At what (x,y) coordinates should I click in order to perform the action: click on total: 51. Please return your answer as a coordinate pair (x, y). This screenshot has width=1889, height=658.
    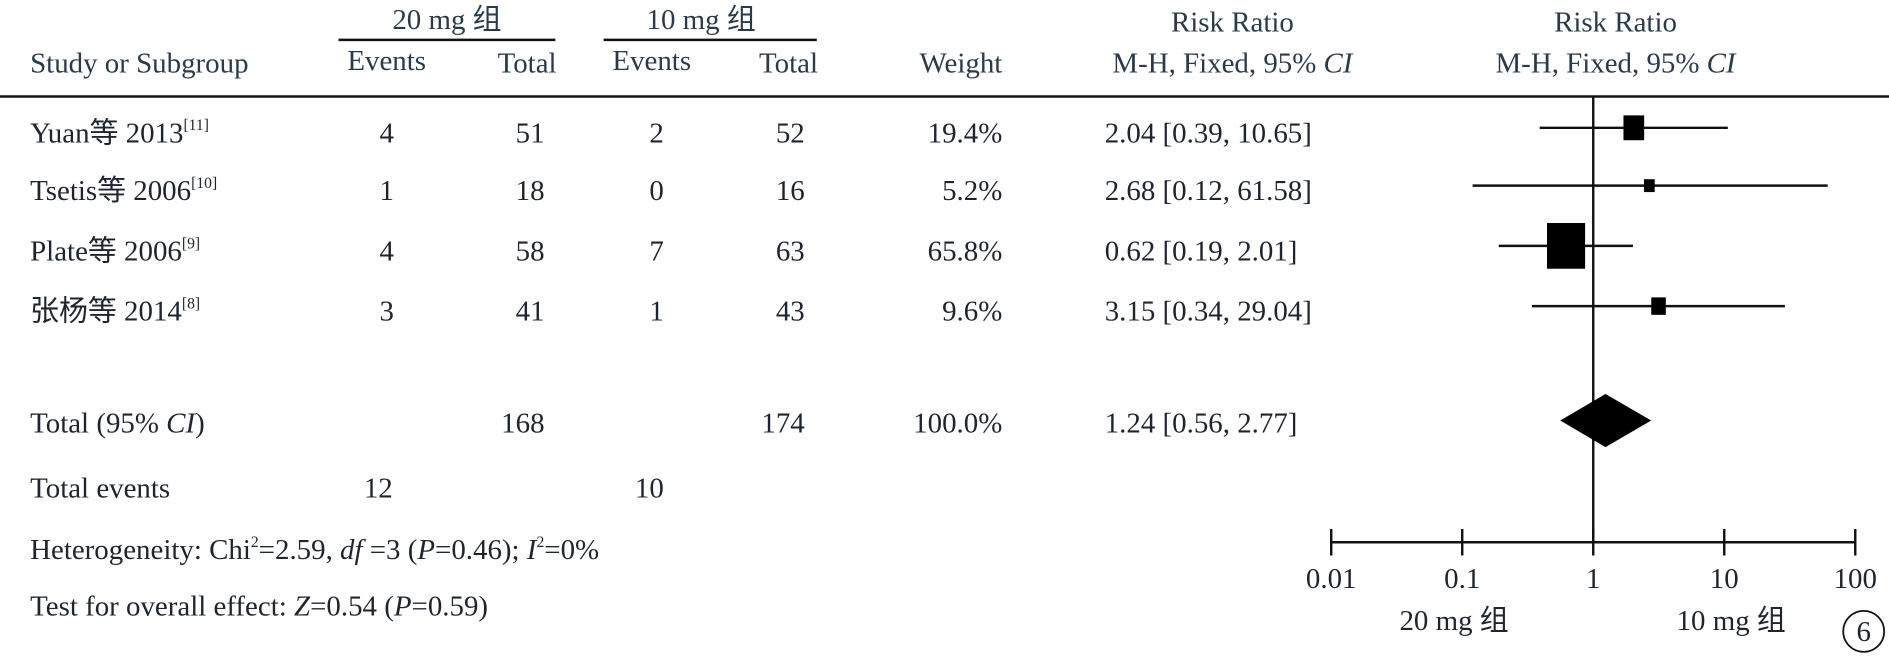
    Looking at the image, I should click on (530, 133).